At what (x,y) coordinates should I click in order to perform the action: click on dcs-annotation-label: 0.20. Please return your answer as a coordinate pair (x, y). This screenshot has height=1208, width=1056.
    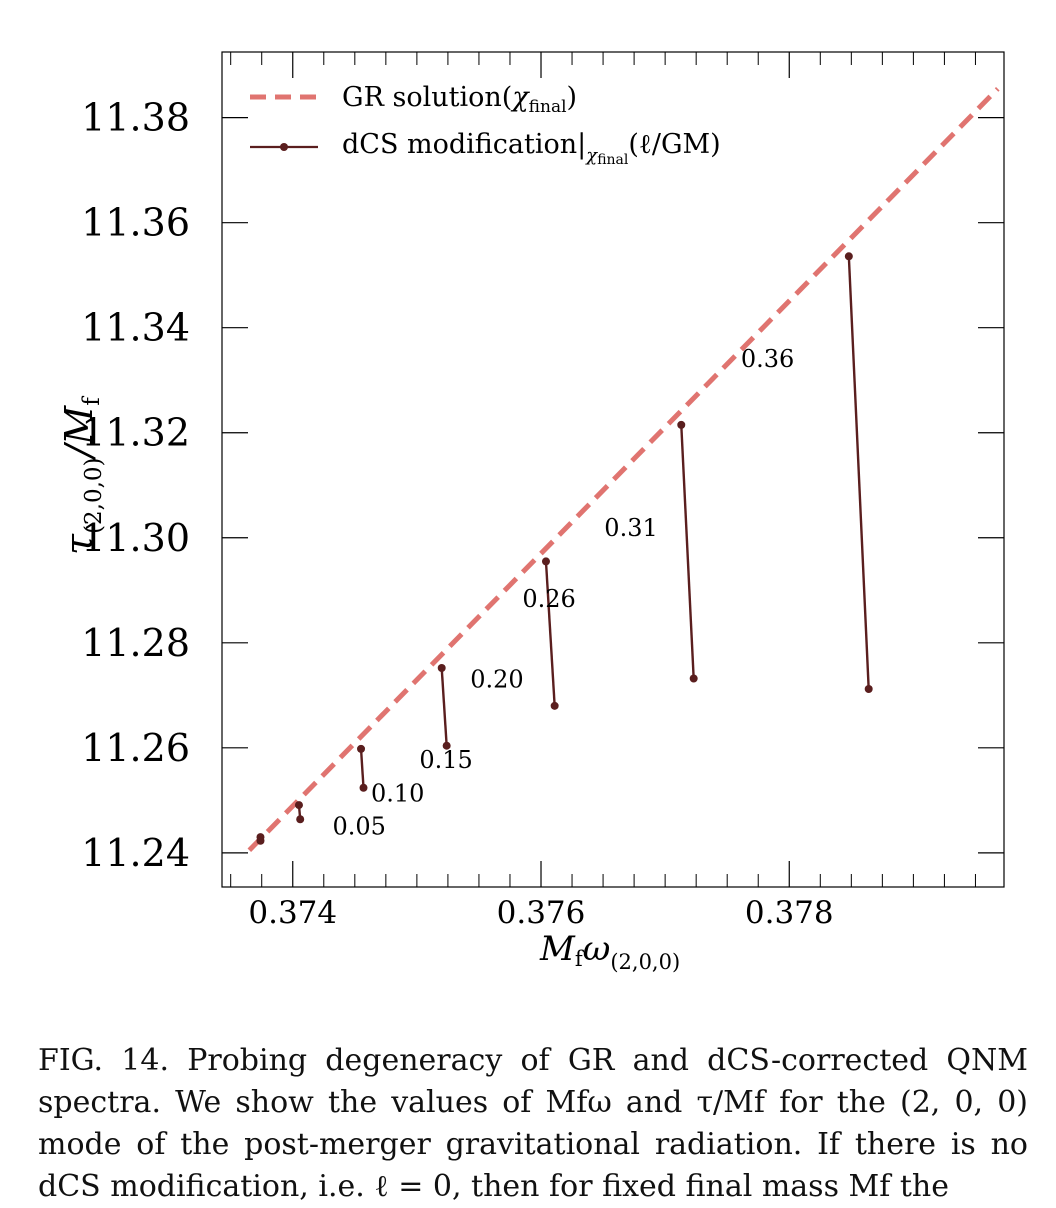
    Looking at the image, I should click on (496, 679).